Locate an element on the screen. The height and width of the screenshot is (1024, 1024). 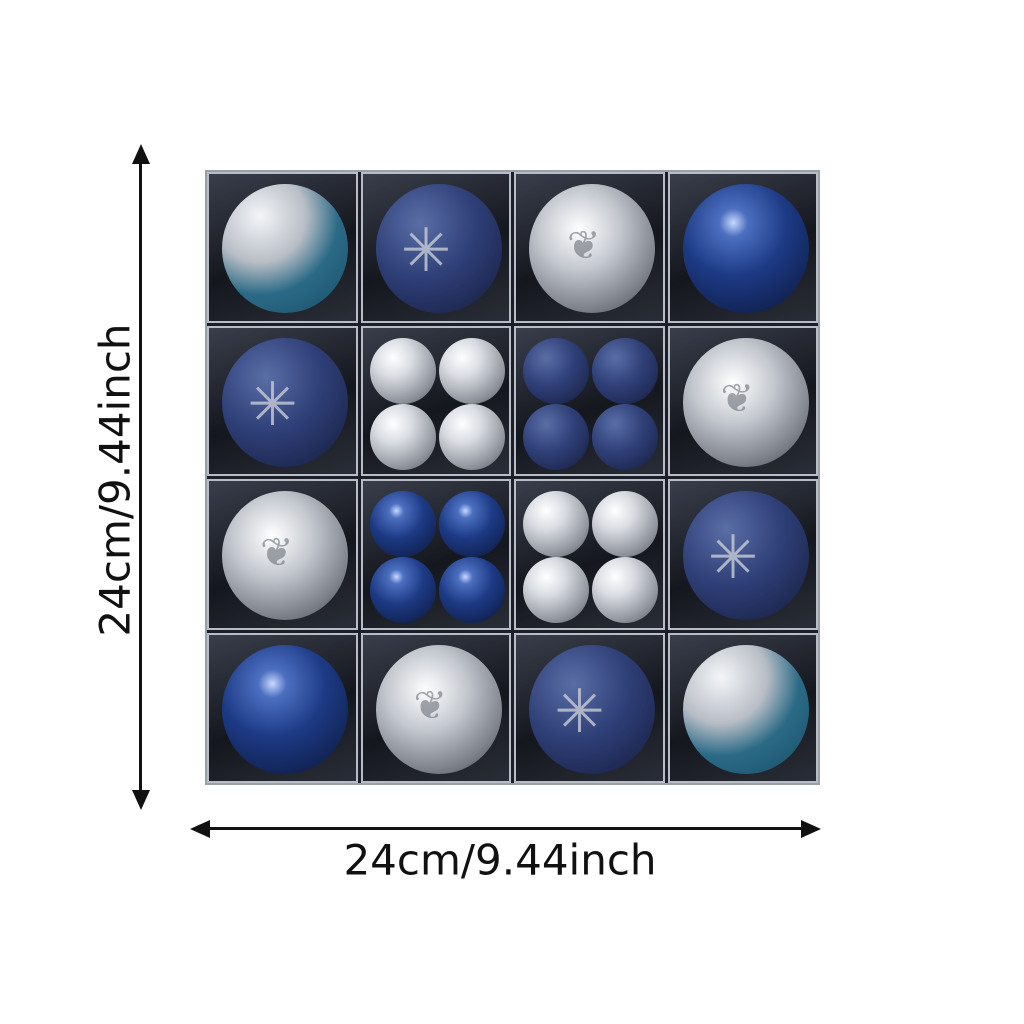
height-label: 24cm/9.44inch is located at coordinates (115, 480).